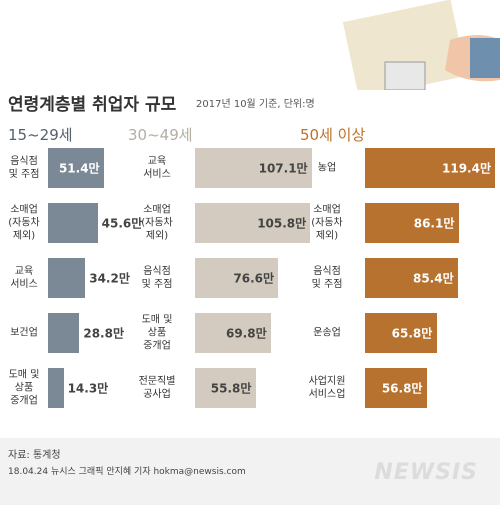  Describe the element at coordinates (103, 333) in the screenshot. I see `value-label: 28.8만` at that location.